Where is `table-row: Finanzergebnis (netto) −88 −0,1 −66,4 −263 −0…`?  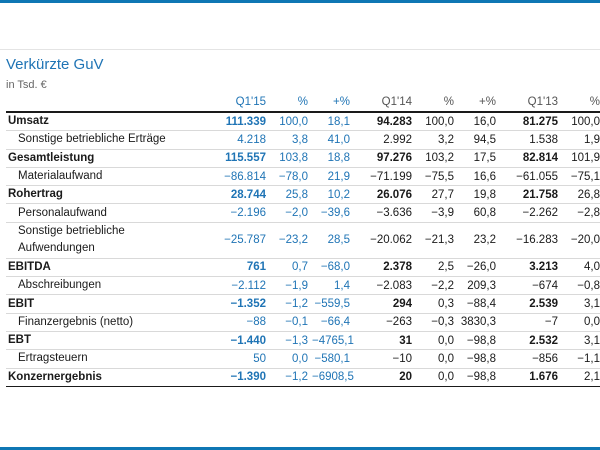 table-row: Finanzergebnis (netto) −88 −0,1 −66,4 −263 −0… is located at coordinates (303, 322).